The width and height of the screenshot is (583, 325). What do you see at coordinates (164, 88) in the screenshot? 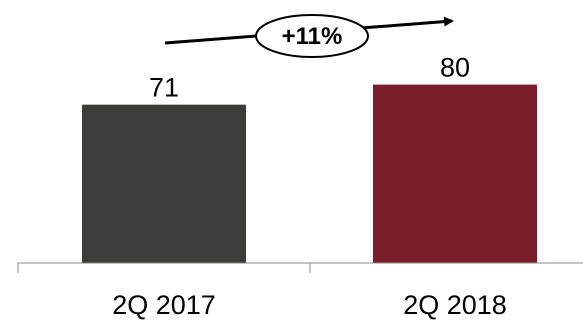
I see `data-label-1: 71` at bounding box center [164, 88].